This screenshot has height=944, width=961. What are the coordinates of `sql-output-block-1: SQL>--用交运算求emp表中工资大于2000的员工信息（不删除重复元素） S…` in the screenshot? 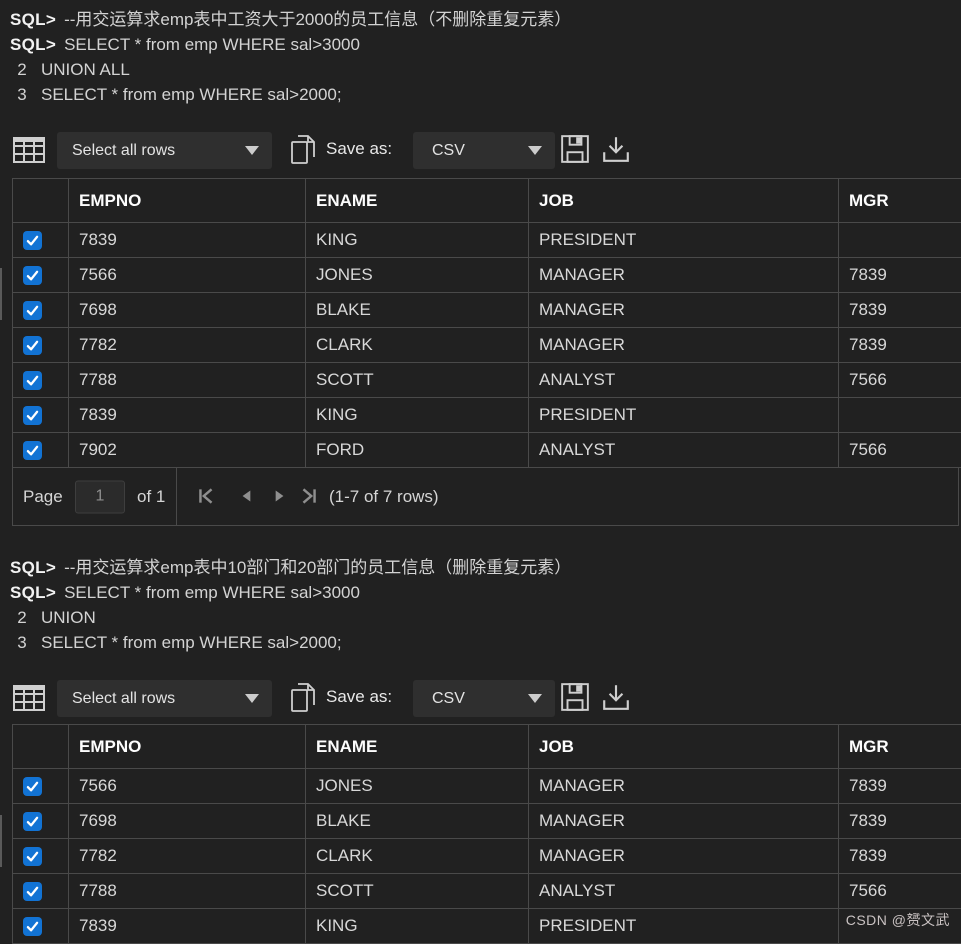 It's located at (290, 57).